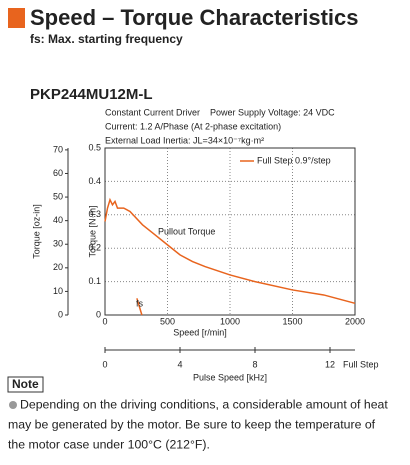 Image resolution: width=410 pixels, height=465 pixels. Describe the element at coordinates (104, 321) in the screenshot. I see `x-tick-label: 0` at that location.